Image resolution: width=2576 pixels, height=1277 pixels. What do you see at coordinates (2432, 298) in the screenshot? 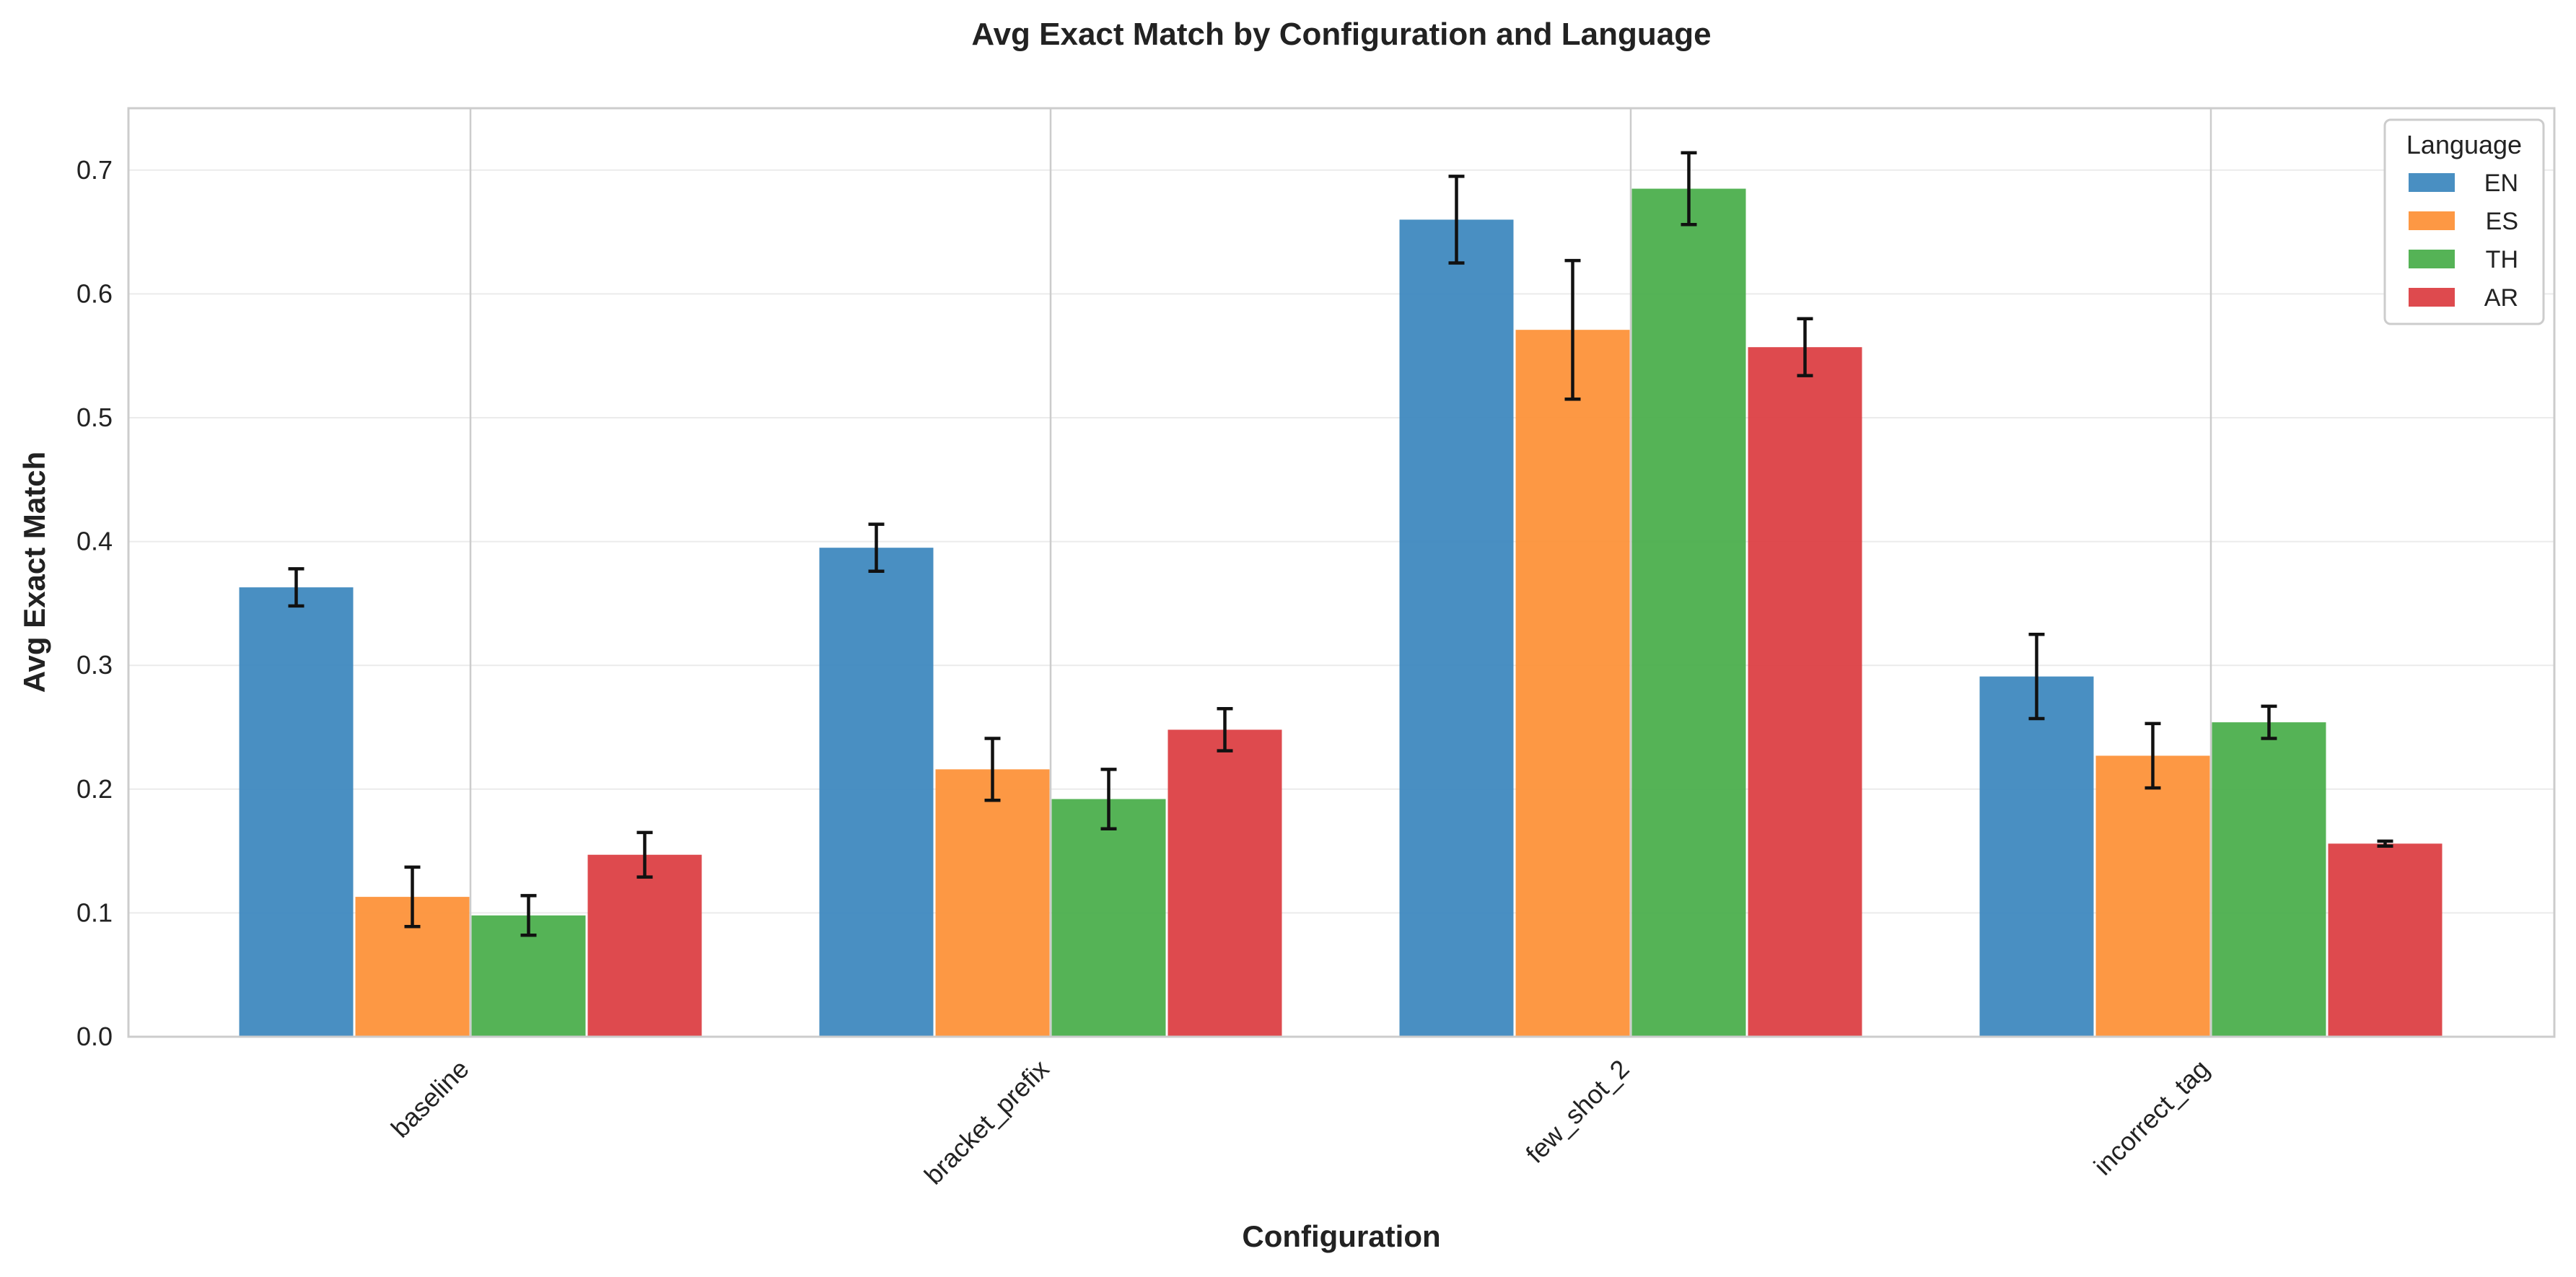
I see `legend-swatch-ar` at bounding box center [2432, 298].